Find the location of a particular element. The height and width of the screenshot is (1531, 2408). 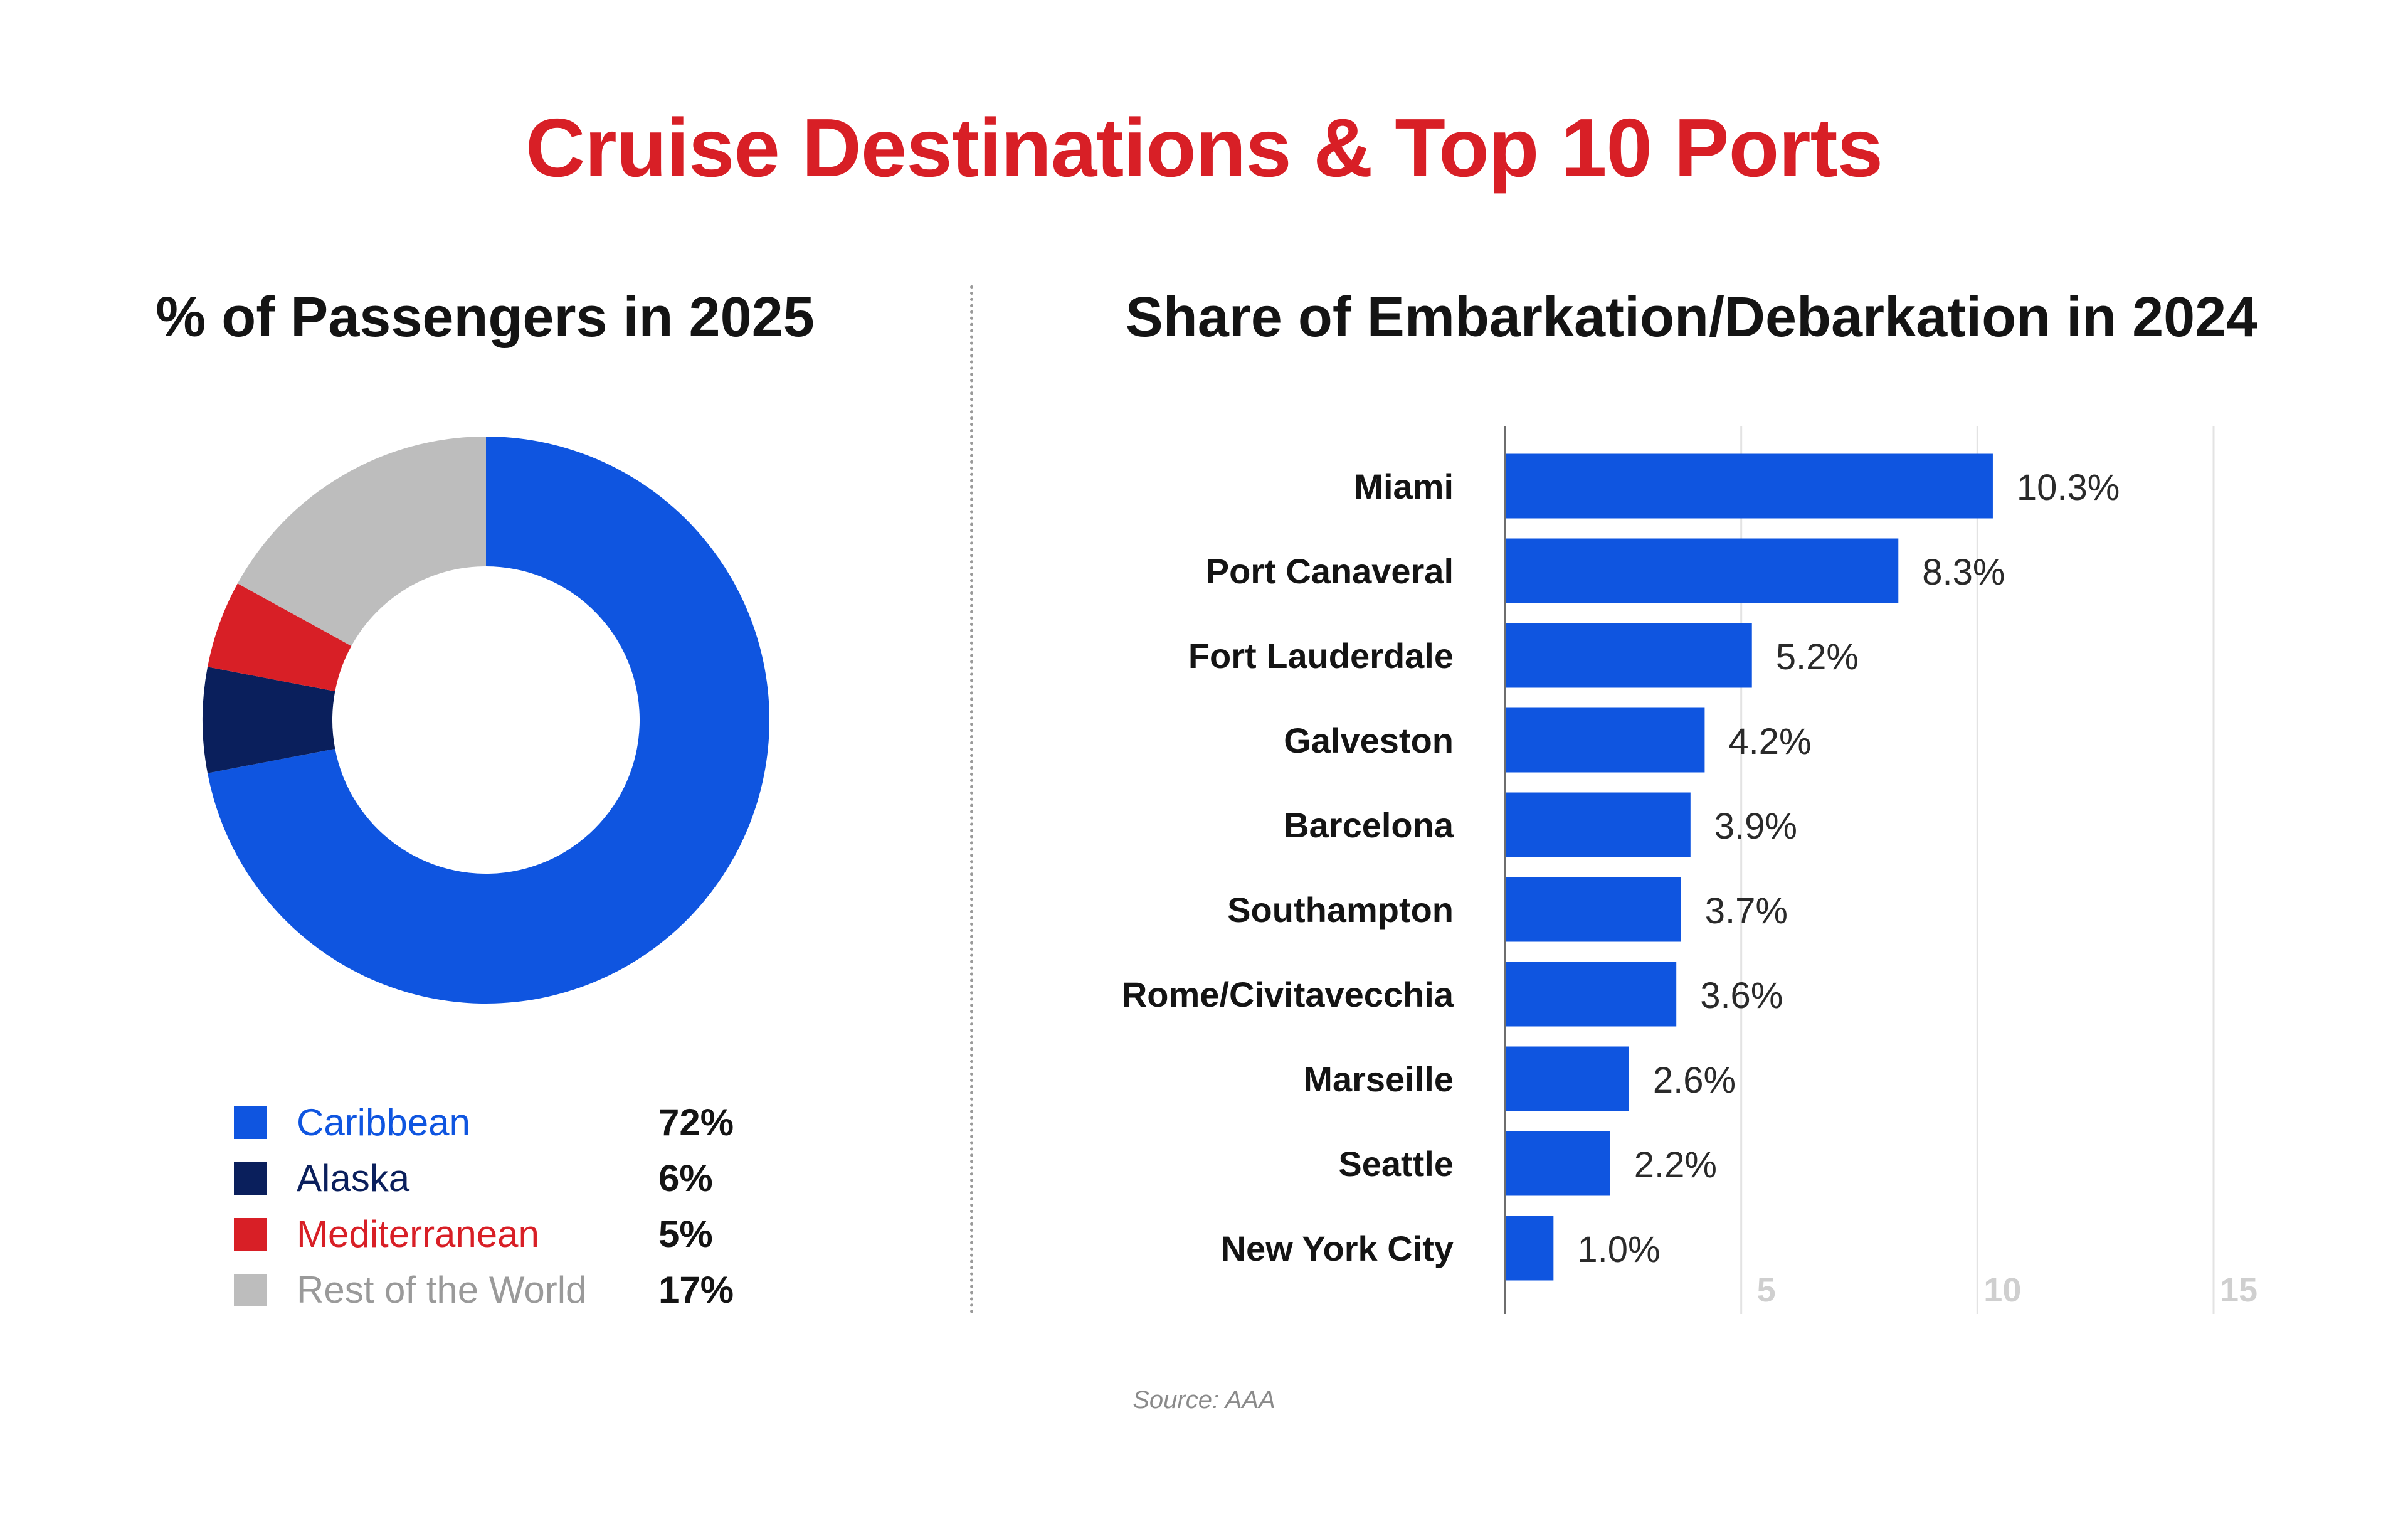

data-label: 3.7% is located at coordinates (1746, 911).